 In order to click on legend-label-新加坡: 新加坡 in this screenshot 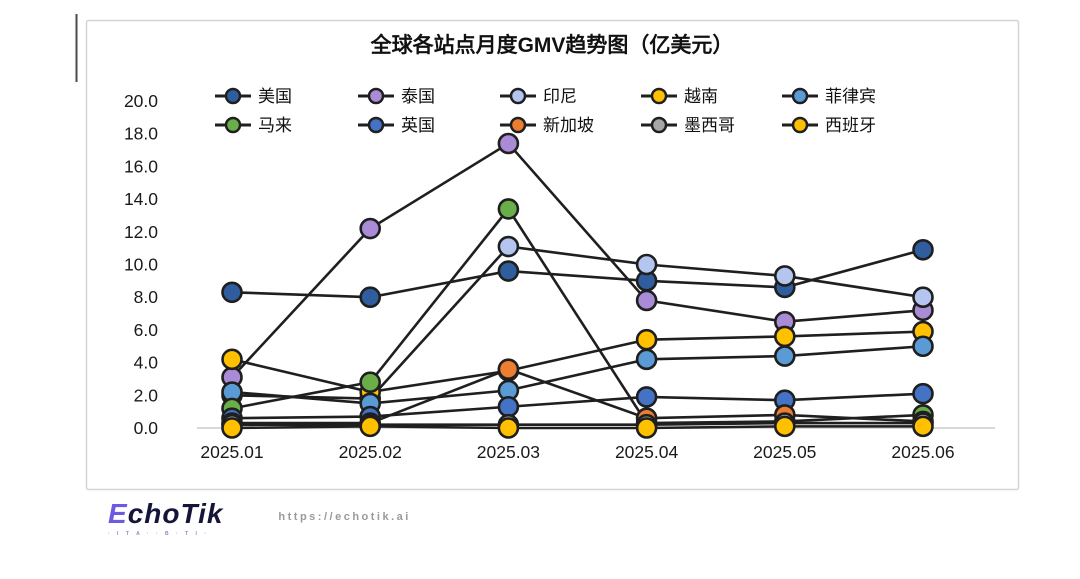, I will do `click(568, 125)`.